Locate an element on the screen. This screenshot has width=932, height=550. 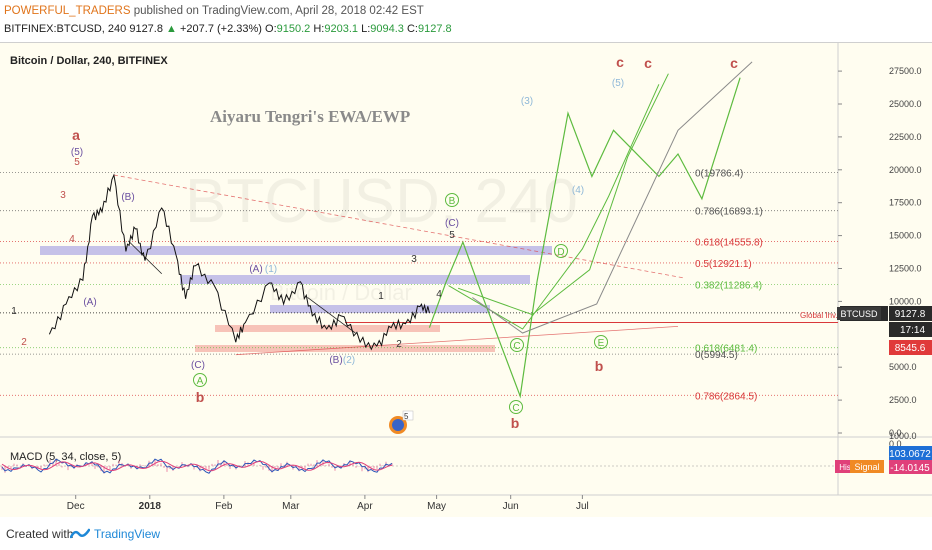
chart-subtitle: Aiyaru Tengri's EWA/EWP is located at coordinates (310, 116).